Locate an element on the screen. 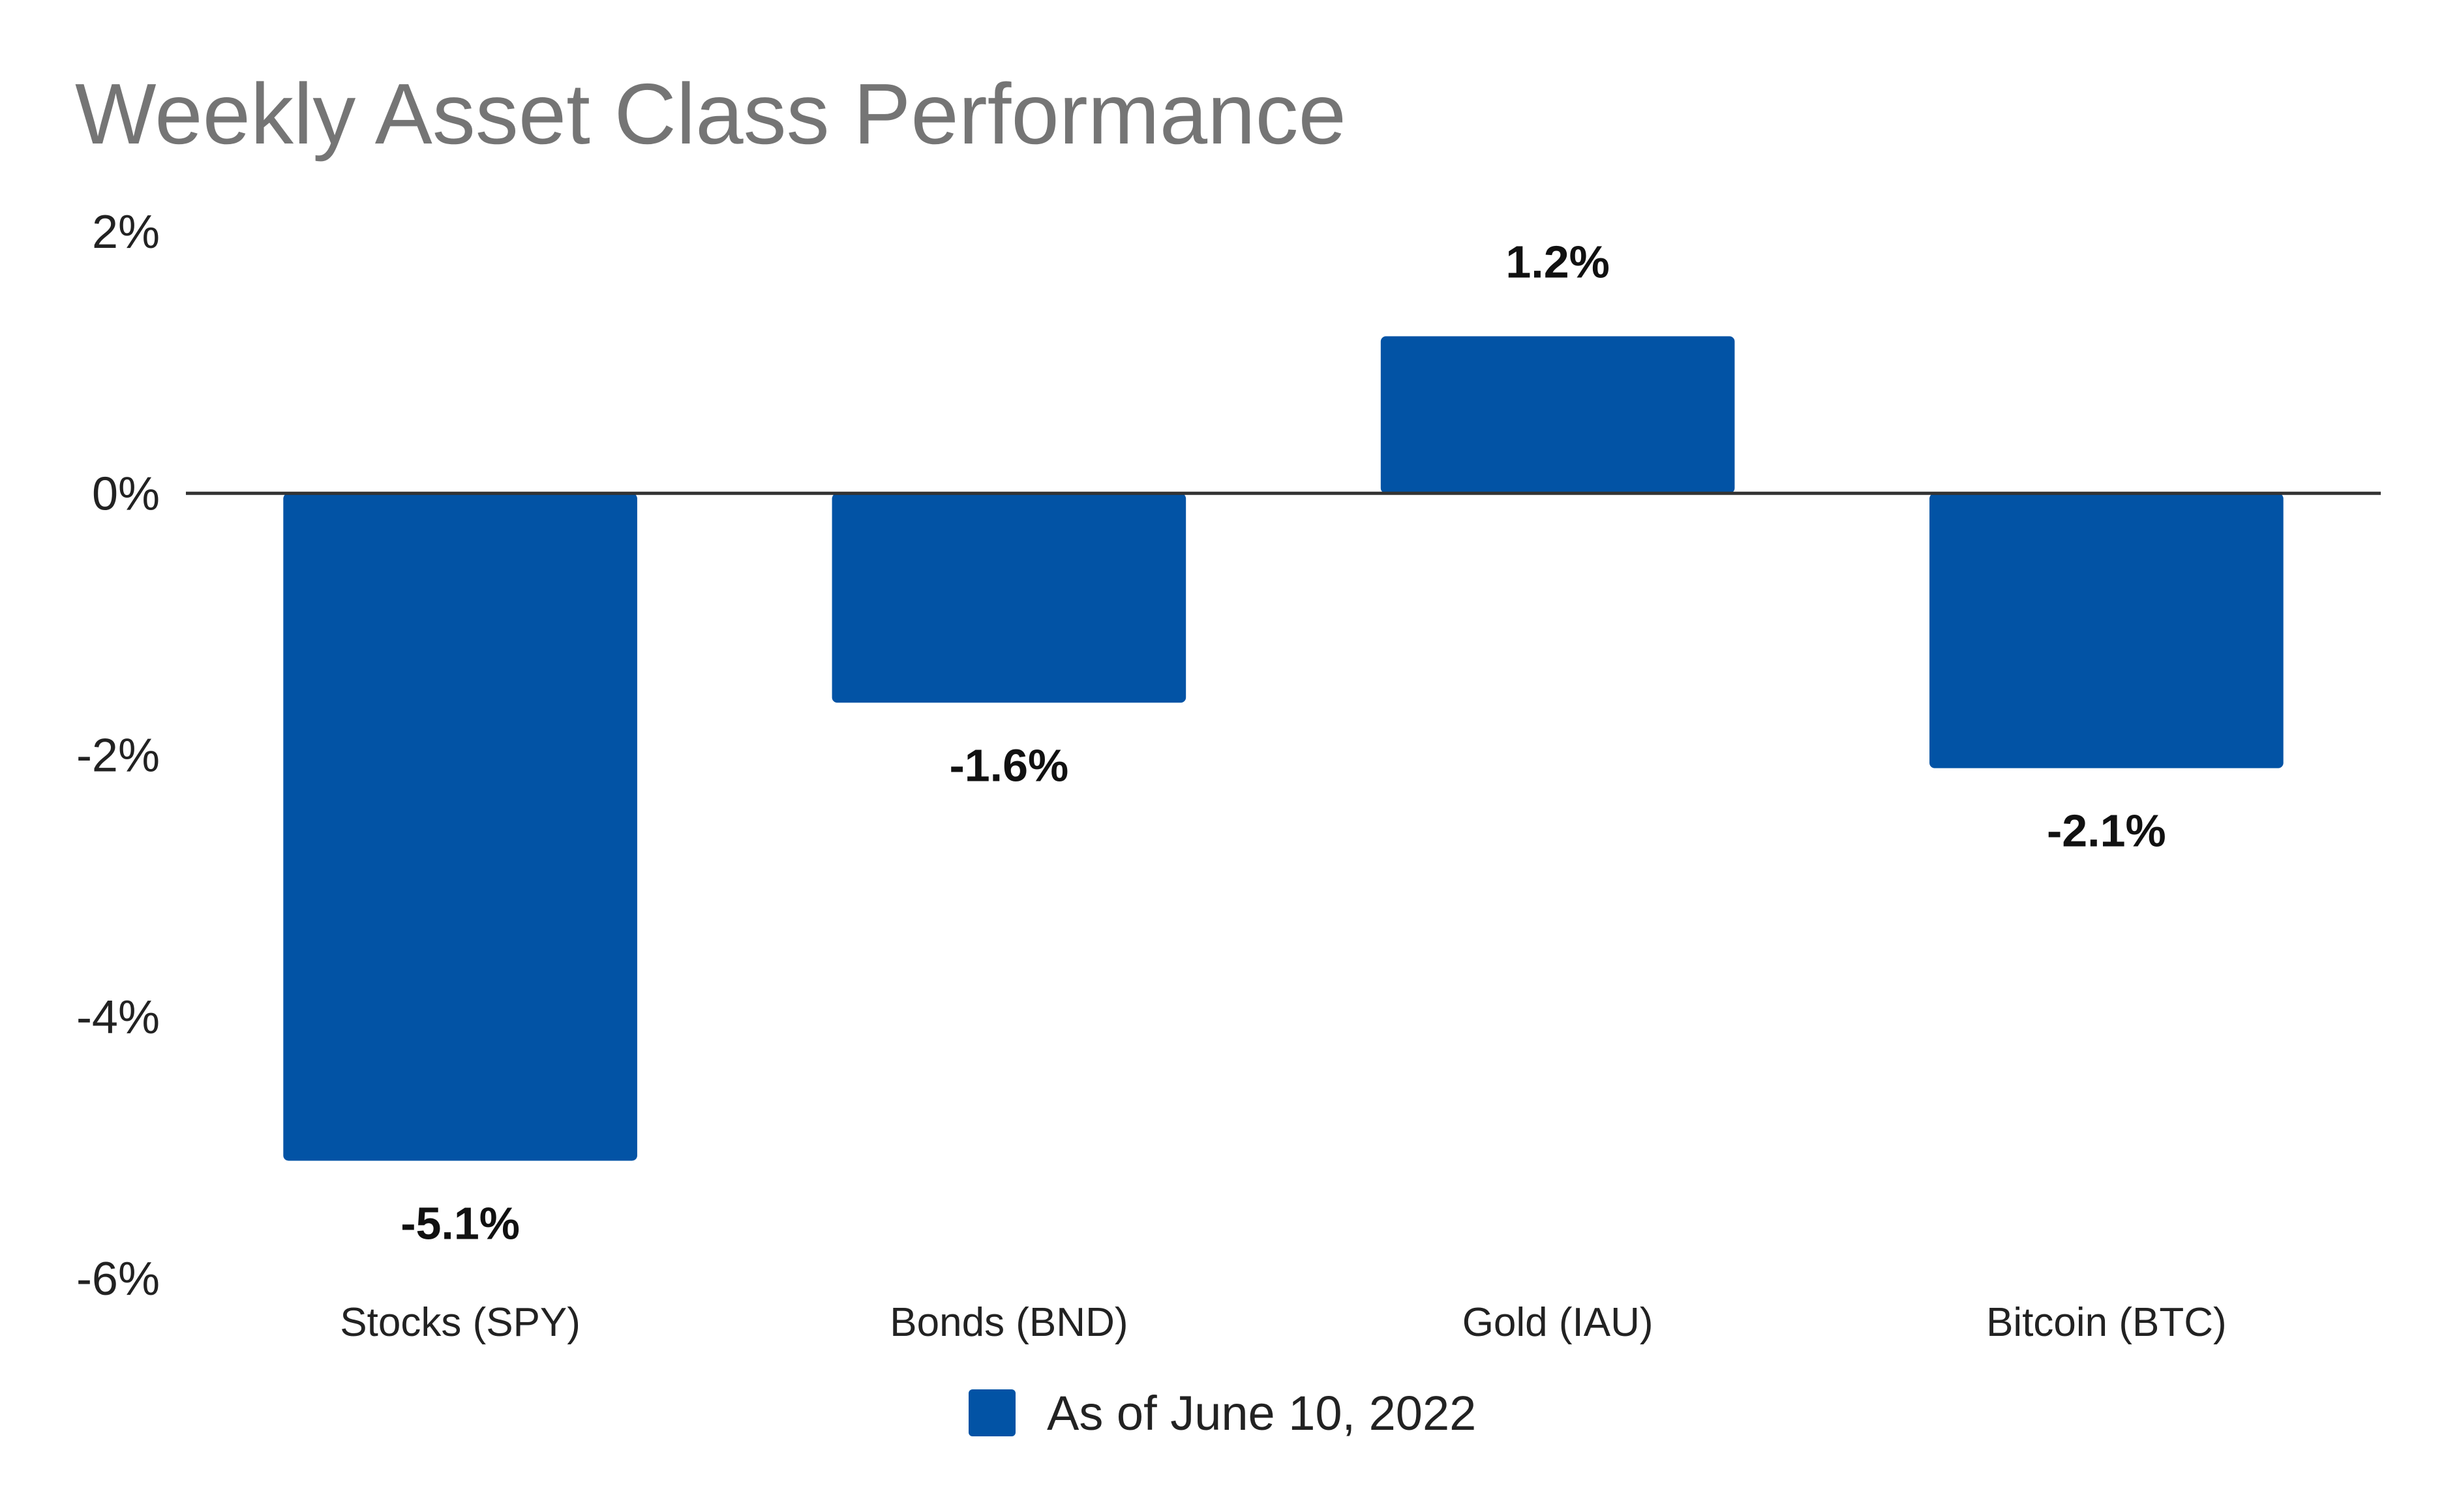  y-tick-label: -2% is located at coordinates (118, 756).